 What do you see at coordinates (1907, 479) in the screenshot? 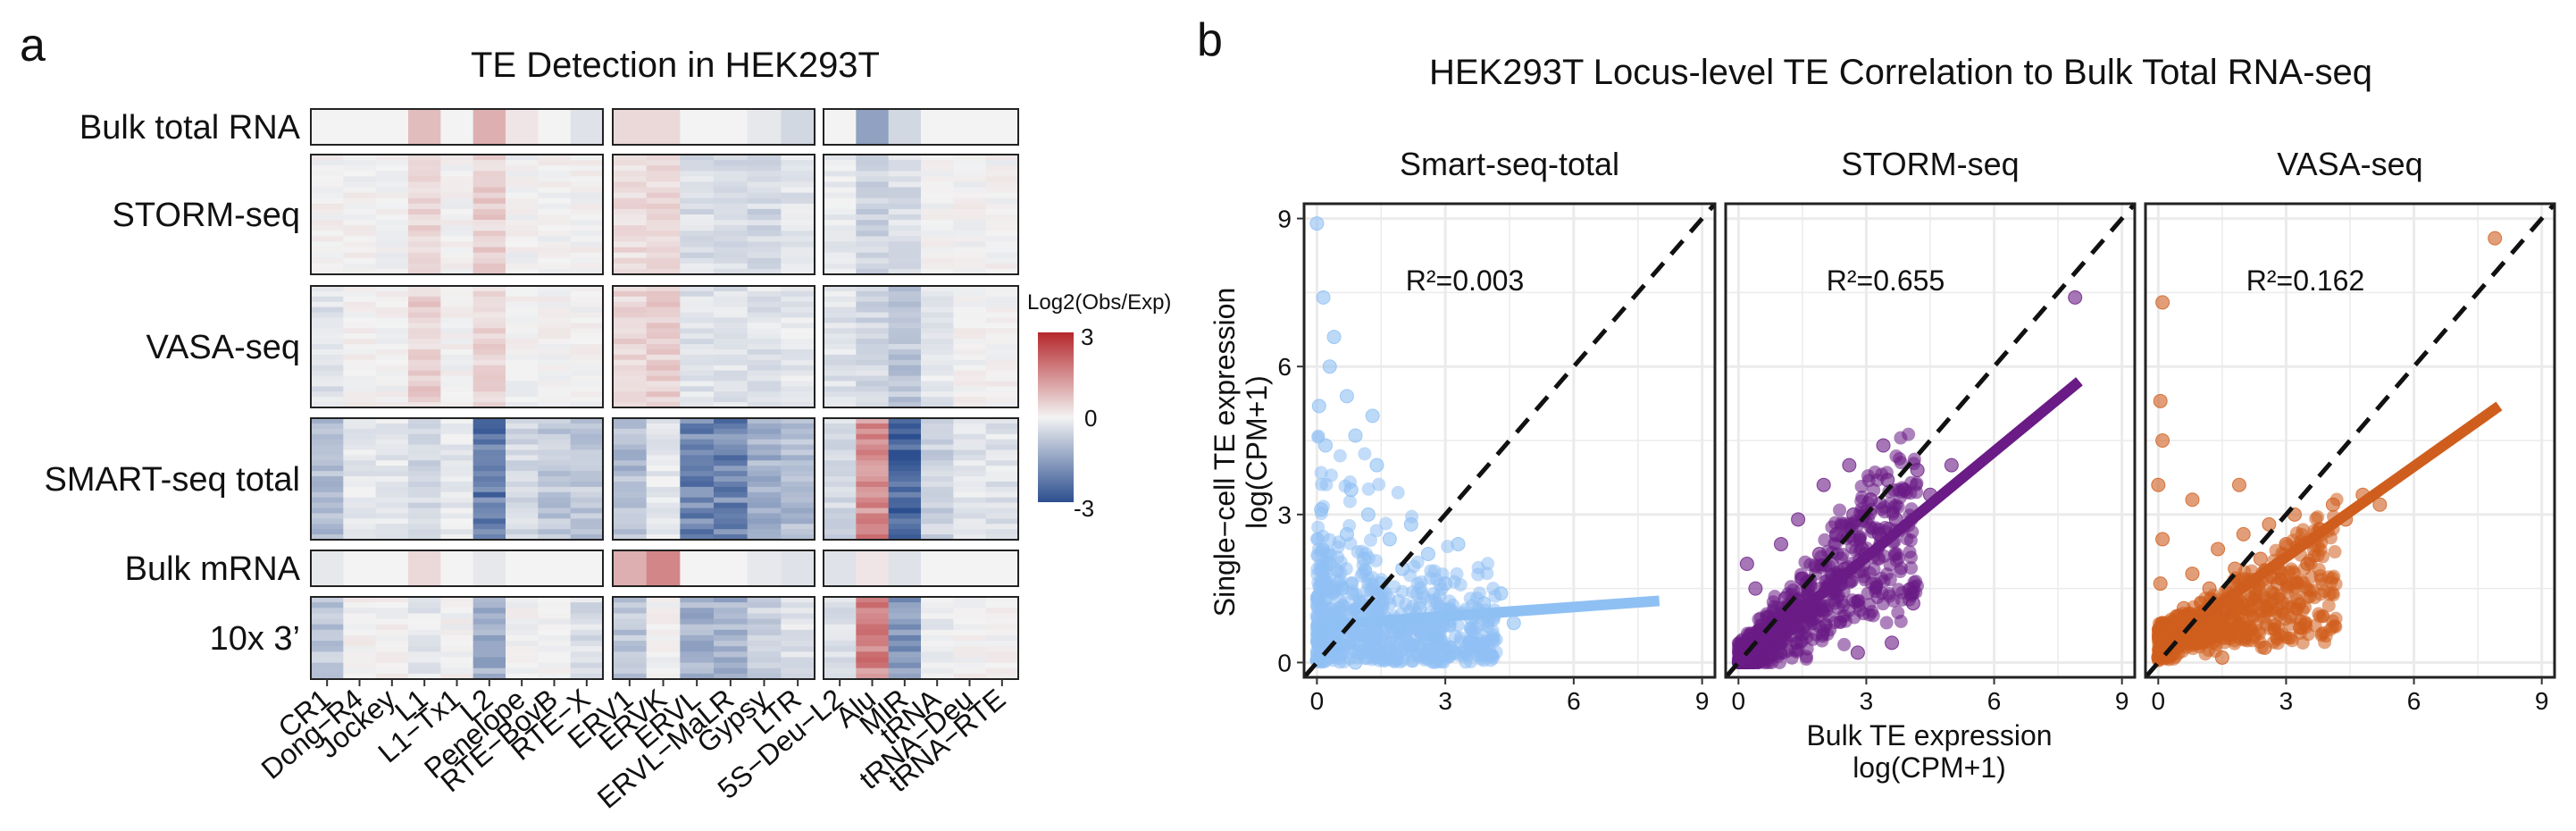
I see `scatter-points` at bounding box center [1907, 479].